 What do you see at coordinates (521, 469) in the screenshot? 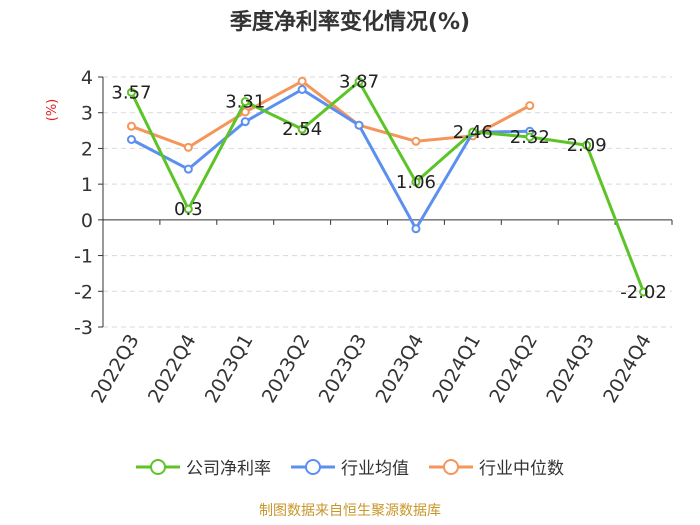
I see `legend-label: 行业中位数` at bounding box center [521, 469].